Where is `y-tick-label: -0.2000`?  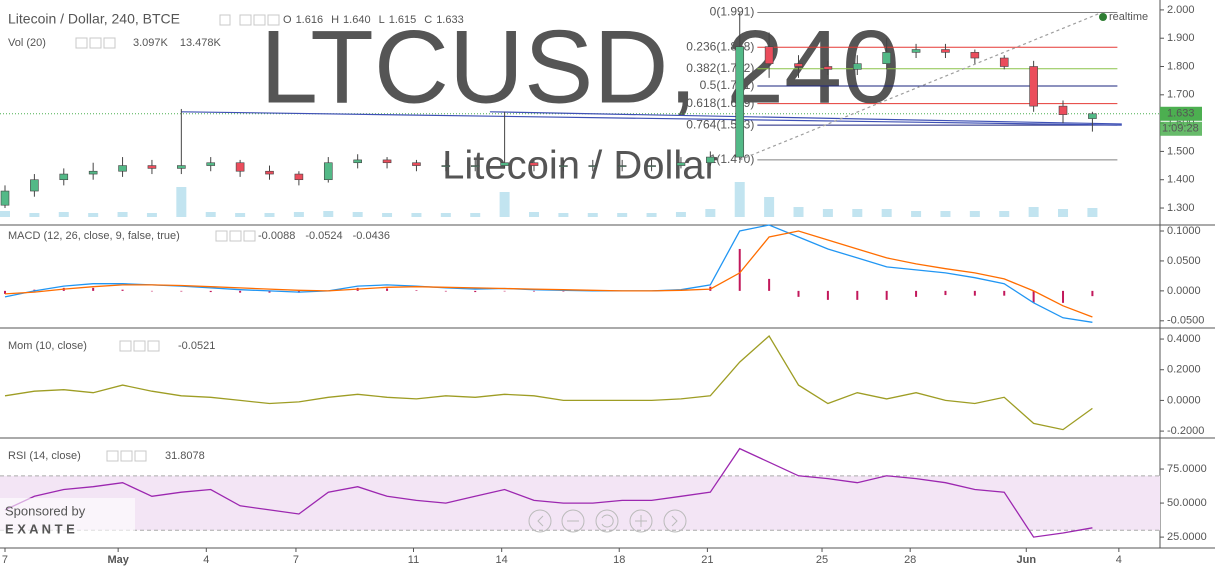 y-tick-label: -0.2000 is located at coordinates (1185, 431).